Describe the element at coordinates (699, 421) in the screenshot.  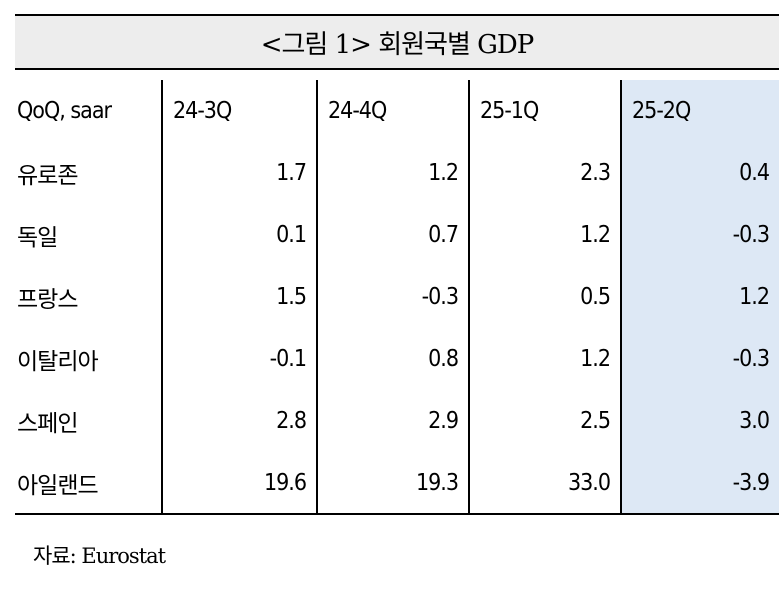
I see `table-cell-highlighted: 3.0` at that location.